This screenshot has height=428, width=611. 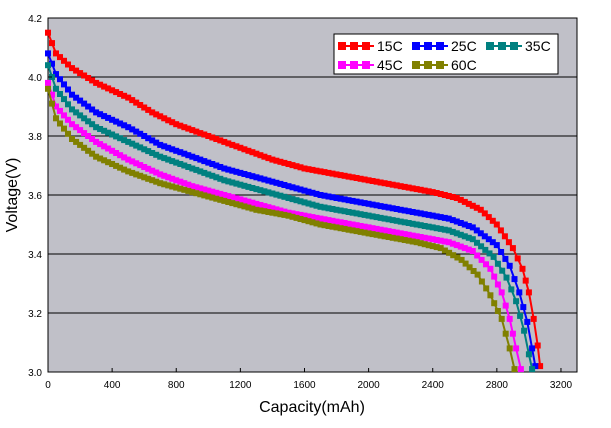 What do you see at coordinates (35, 78) in the screenshot?
I see `y-tick-label: 4.0` at bounding box center [35, 78].